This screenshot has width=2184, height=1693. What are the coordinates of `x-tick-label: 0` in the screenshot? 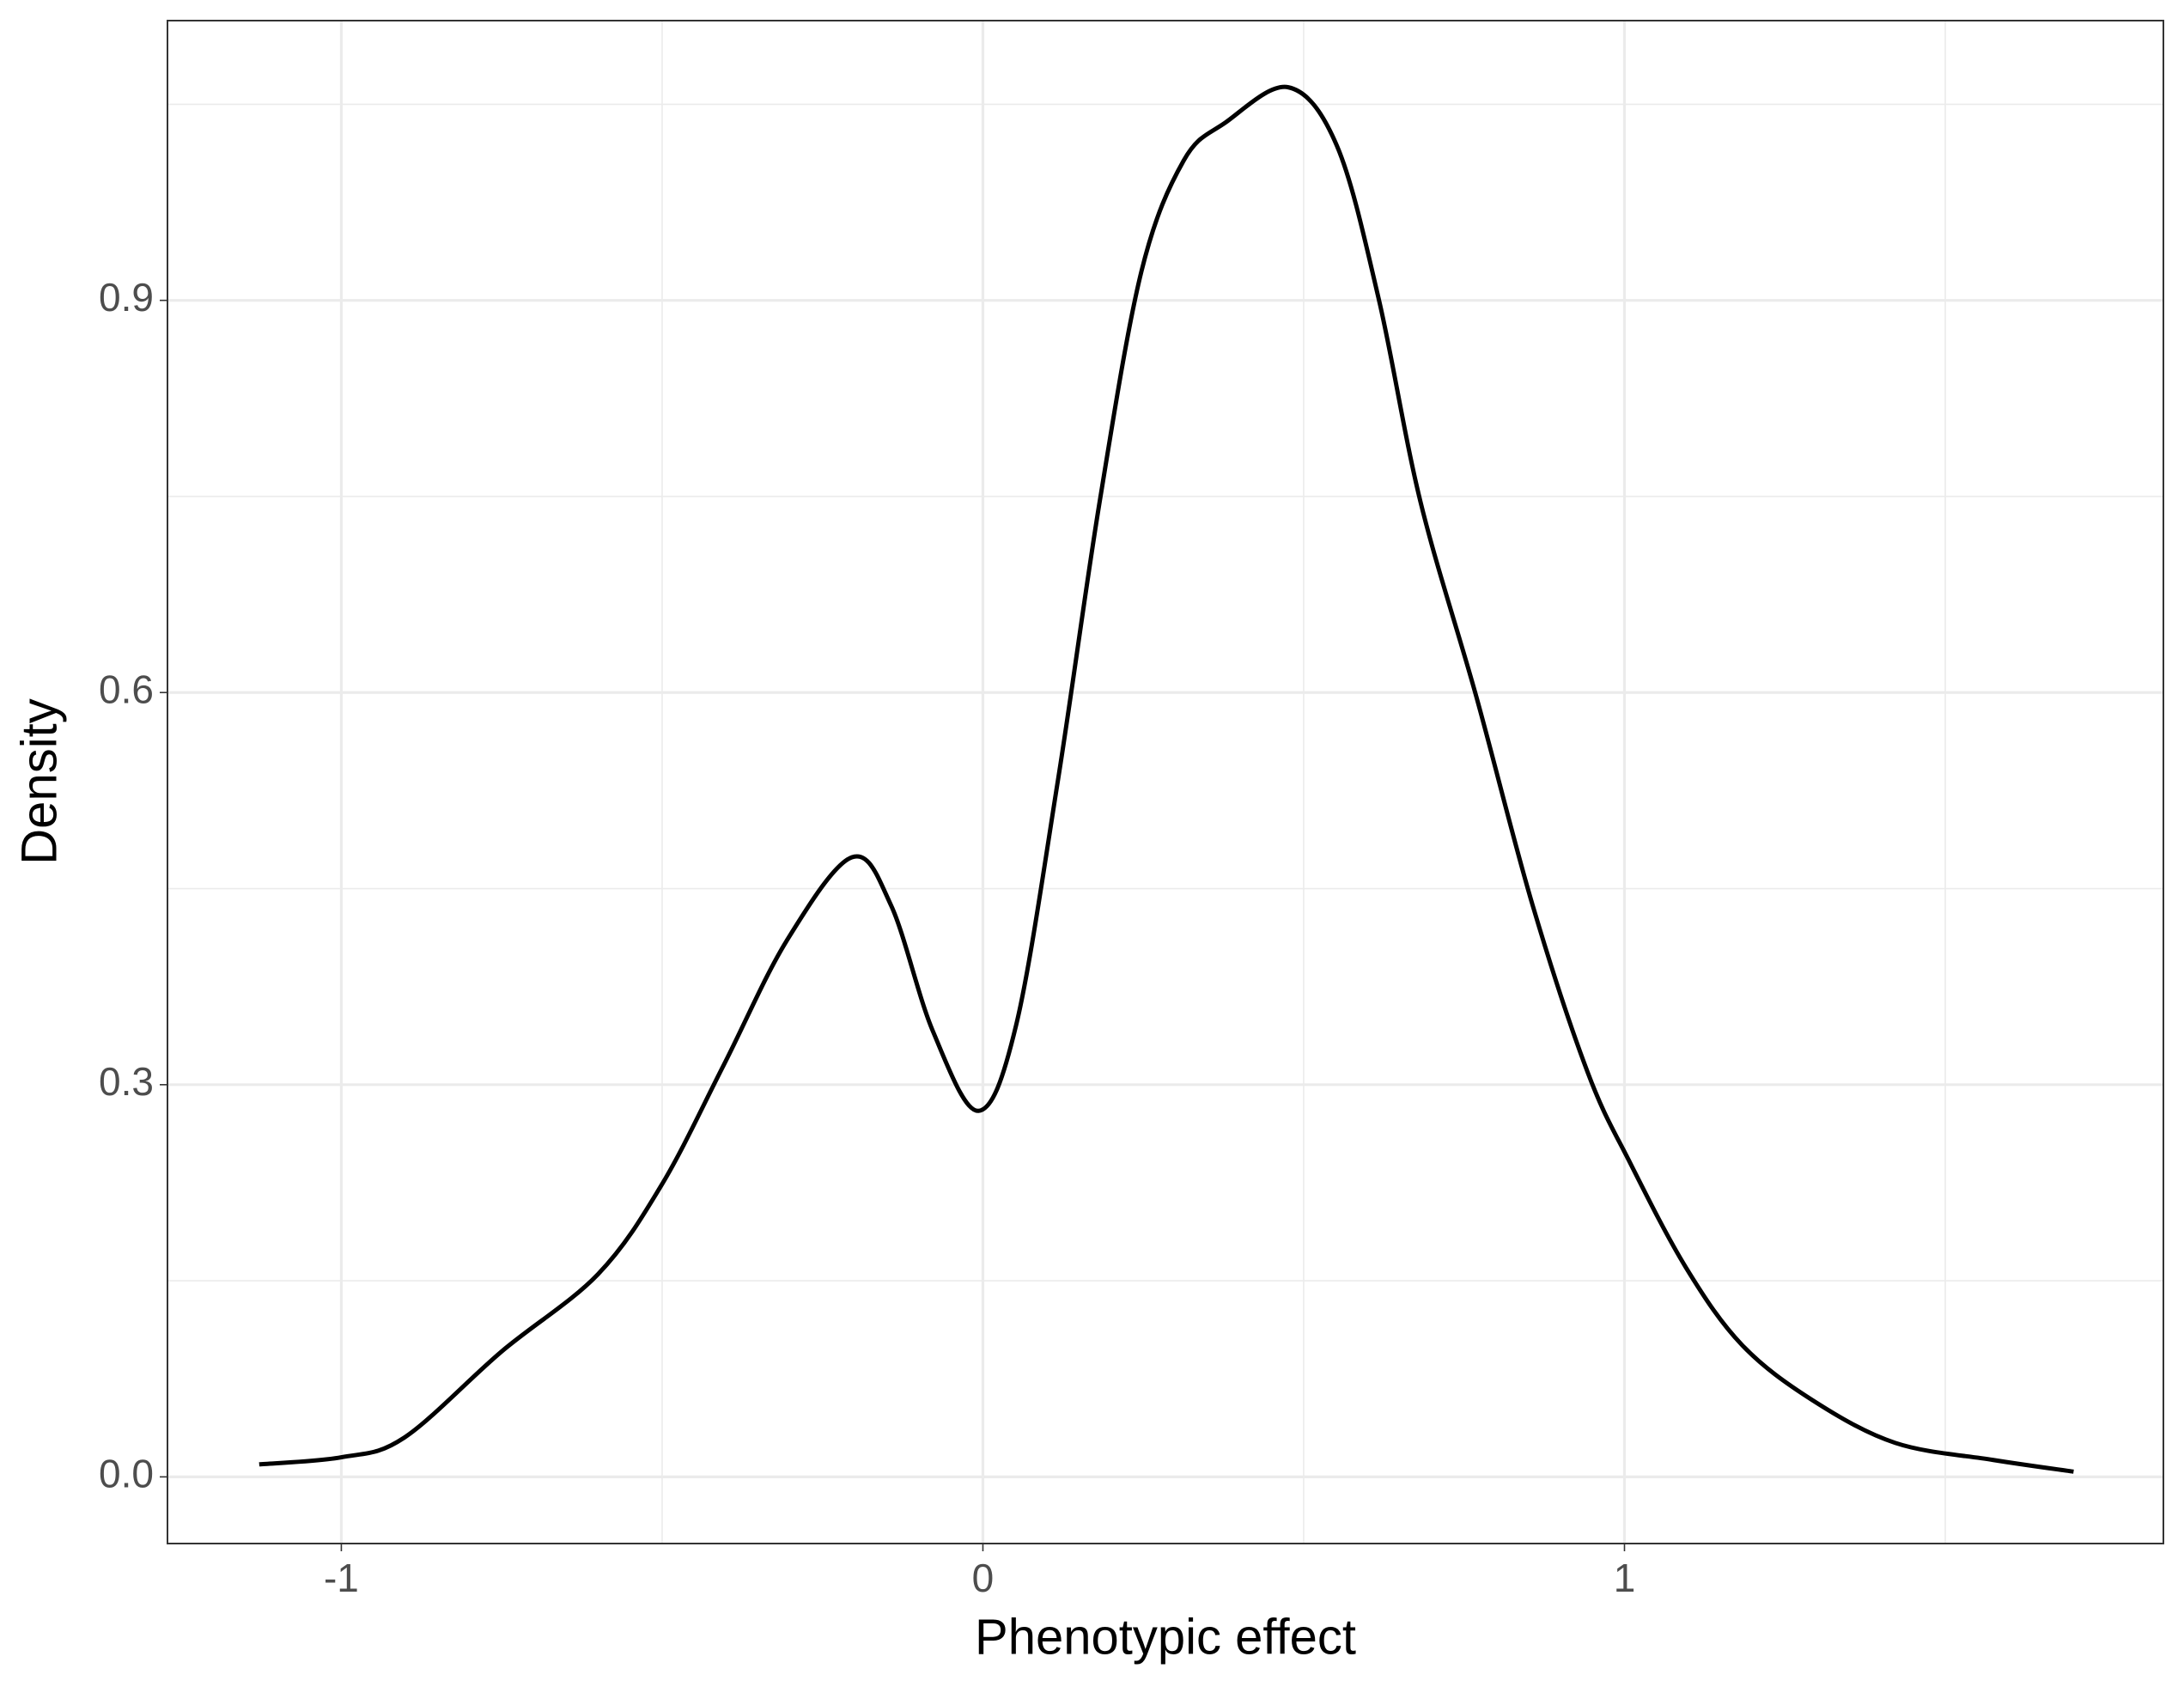 It's located at (984, 1578).